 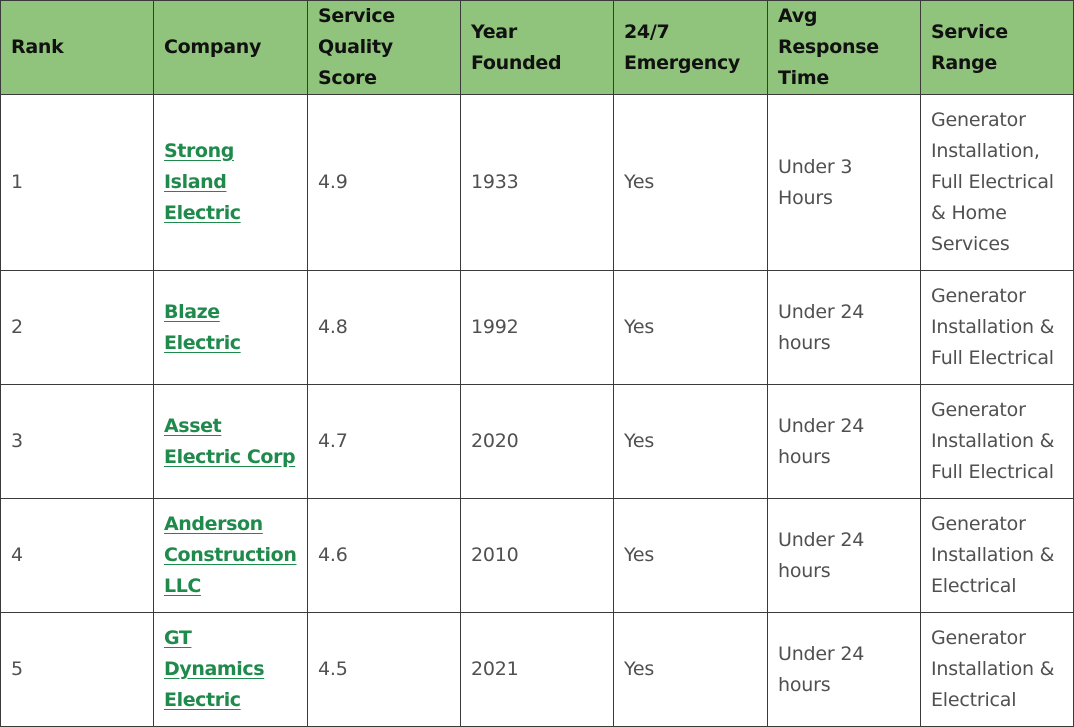 I want to click on year-cell: 2021, so click(x=537, y=669).